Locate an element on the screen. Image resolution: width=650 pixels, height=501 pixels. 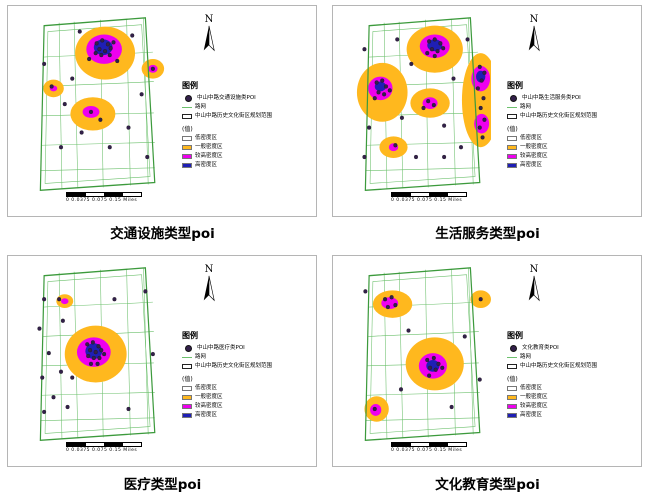
legend-item-poi: 文化教育类POI is located at coordinates (572, 348).